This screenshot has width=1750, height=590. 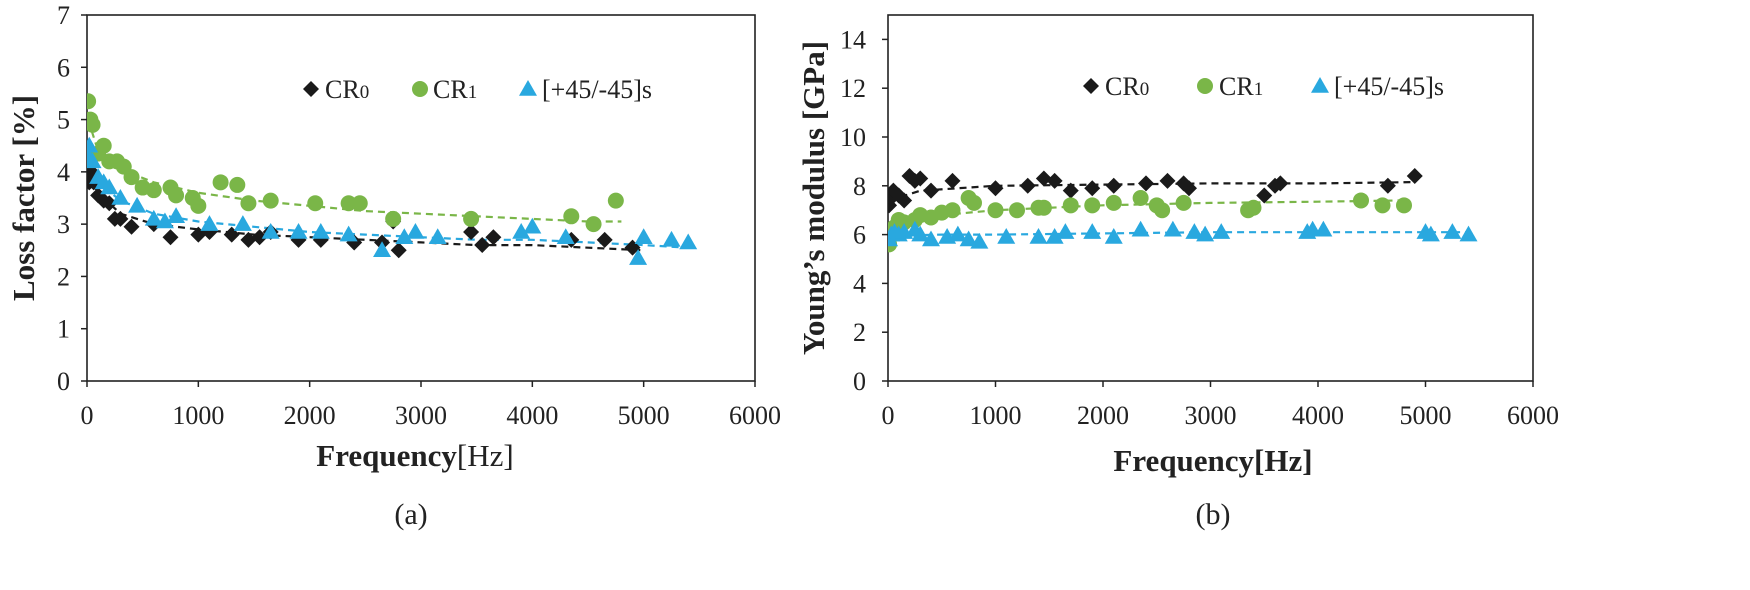 I want to click on x-axis-title: Frequency[Hz], so click(x=1212, y=460).